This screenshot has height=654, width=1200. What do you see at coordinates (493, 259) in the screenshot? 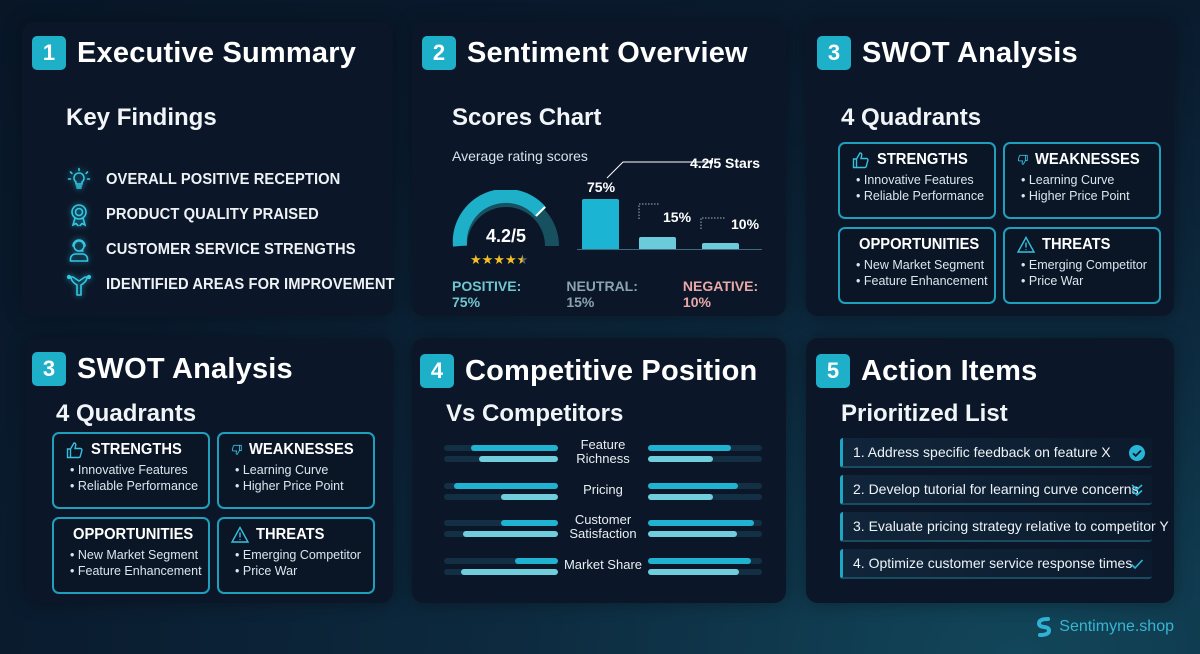
I see `full-stars: ★★★★` at bounding box center [493, 259].